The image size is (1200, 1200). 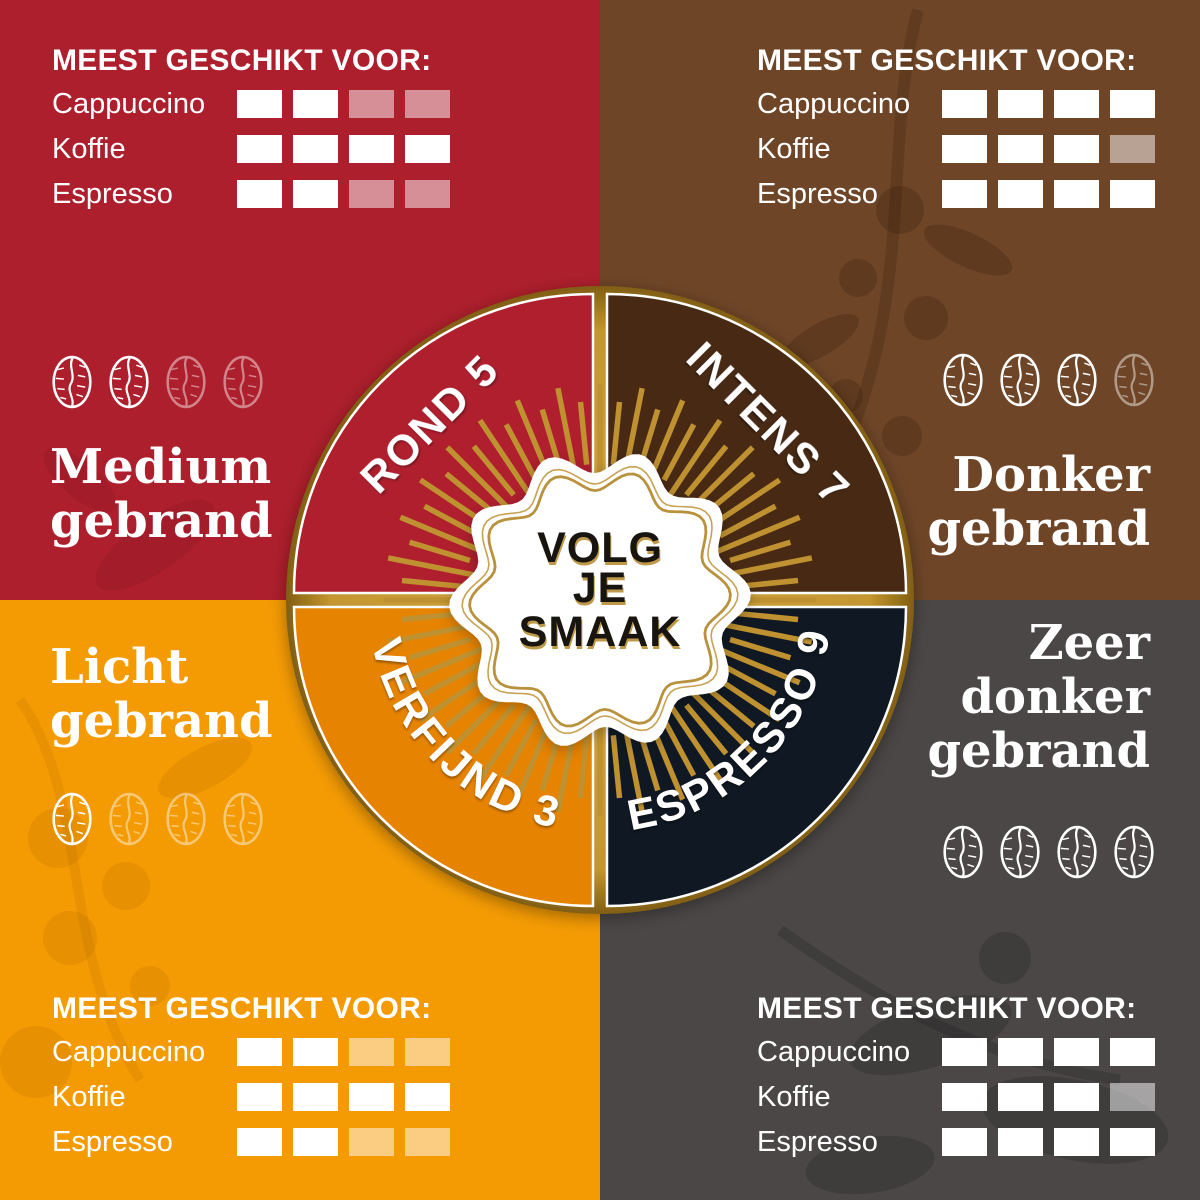 What do you see at coordinates (157, 382) in the screenshot?
I see `roast-level-beans-medium` at bounding box center [157, 382].